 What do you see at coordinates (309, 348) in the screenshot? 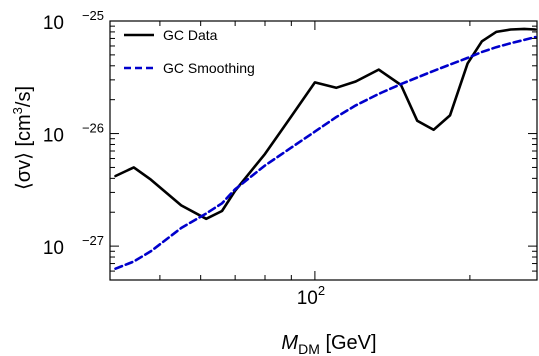
I see `x-axis-label-sub: DM` at bounding box center [309, 348].